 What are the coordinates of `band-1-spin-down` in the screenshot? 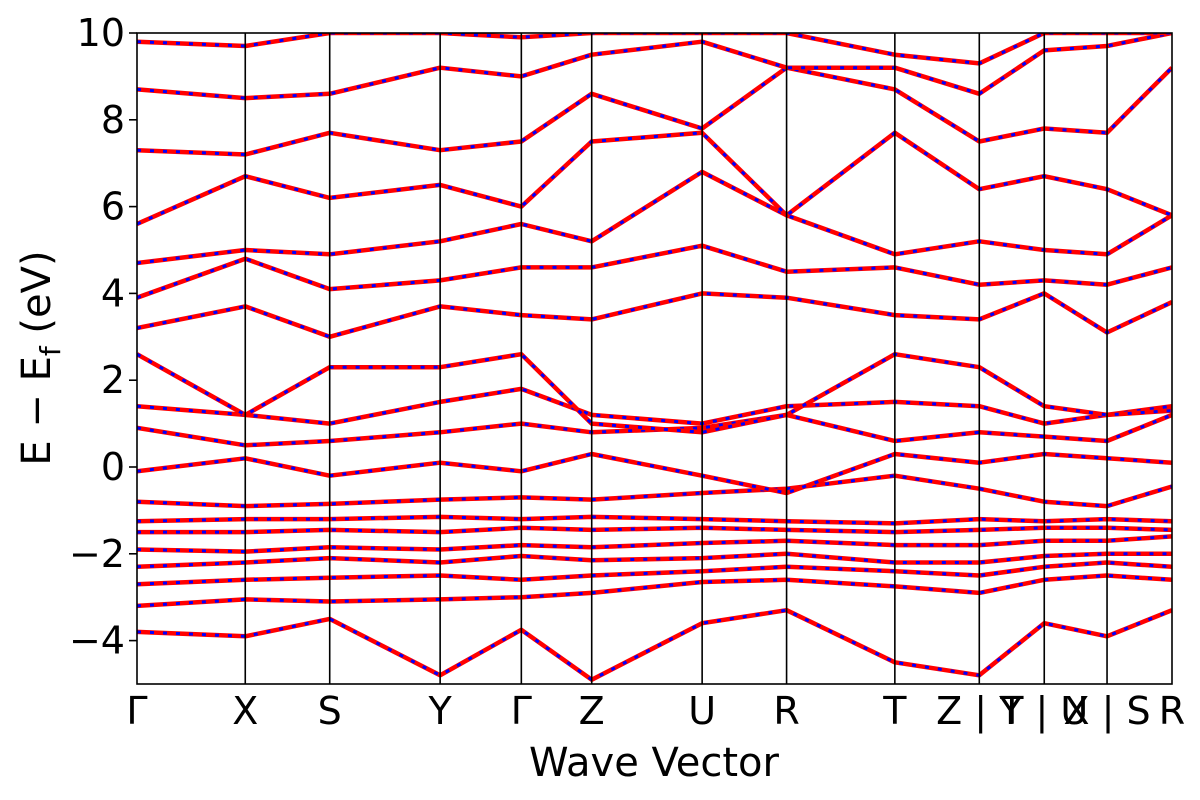 It's located at (654, 644).